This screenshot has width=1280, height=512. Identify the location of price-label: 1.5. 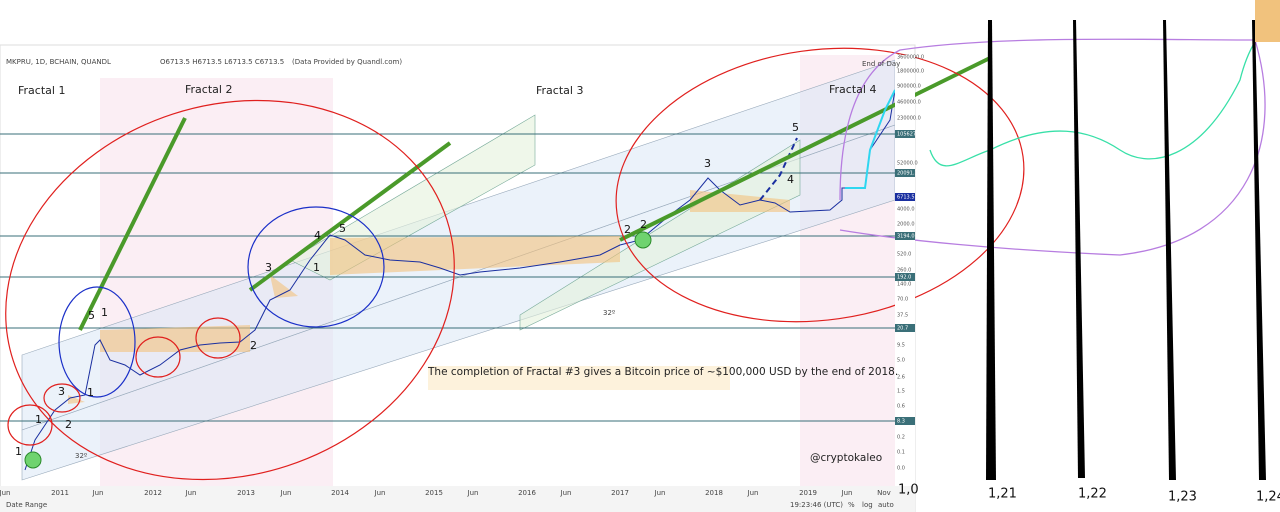
(901, 392).